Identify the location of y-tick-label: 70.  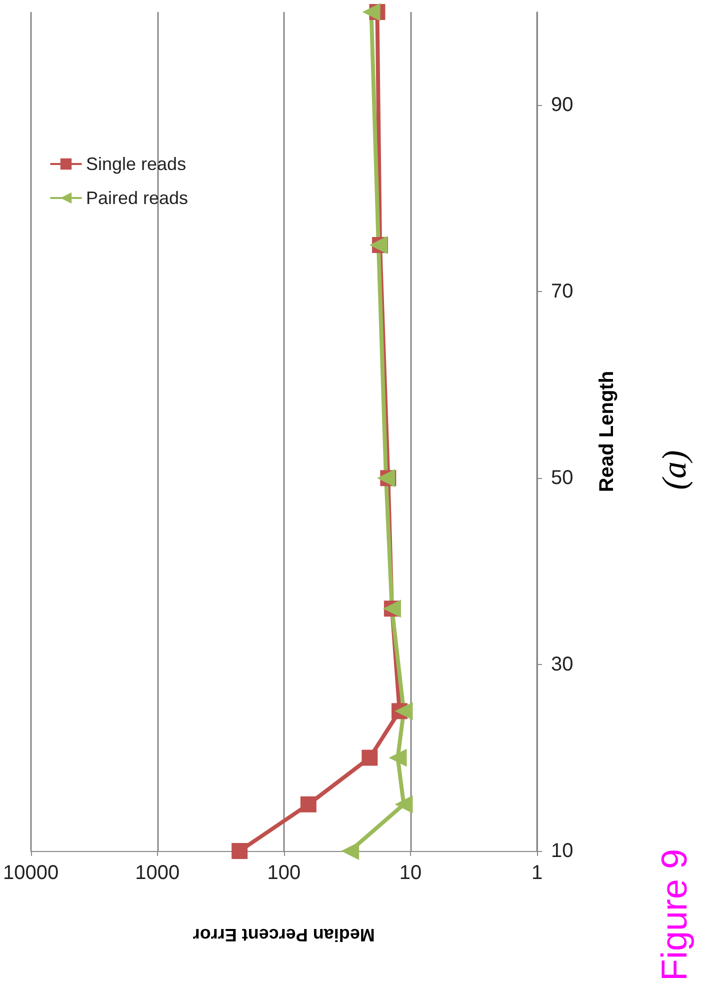
(562, 291).